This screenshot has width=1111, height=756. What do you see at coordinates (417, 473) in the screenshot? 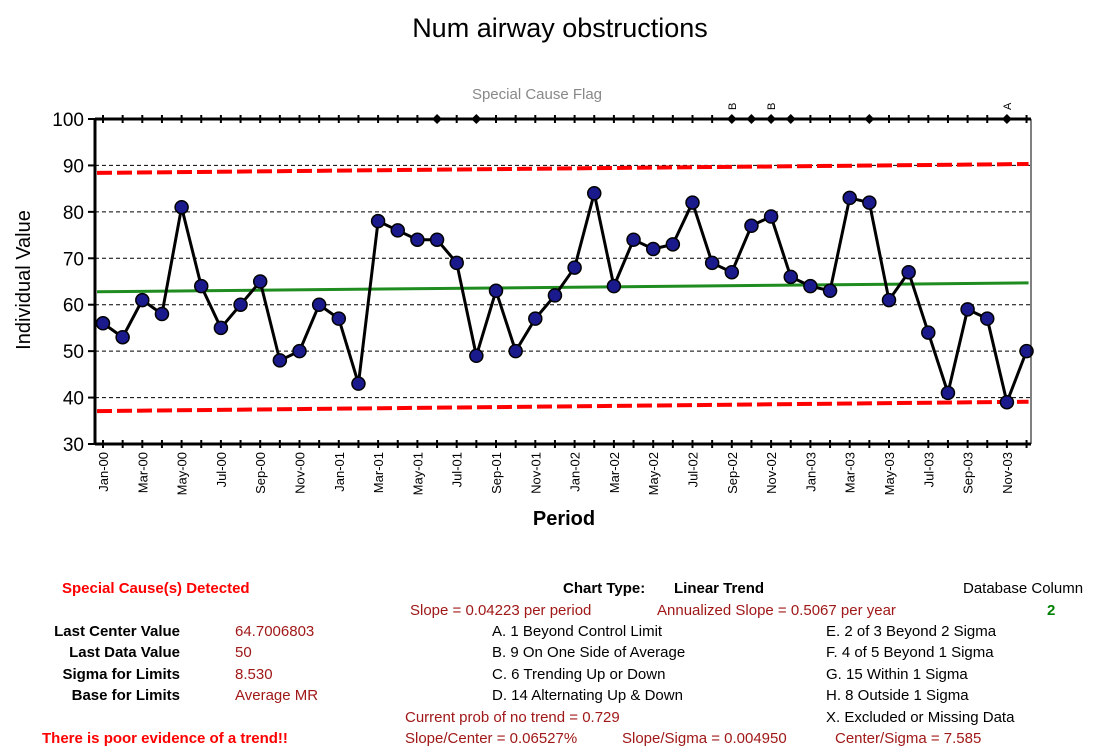
I see `x-tick-label: May-01` at bounding box center [417, 473].